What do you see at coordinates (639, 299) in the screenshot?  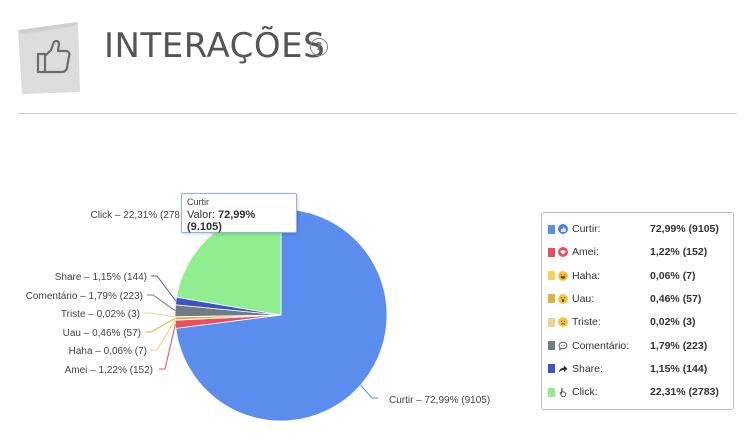 I see `legend-item-uau: Uau: 0,46% (57)` at bounding box center [639, 299].